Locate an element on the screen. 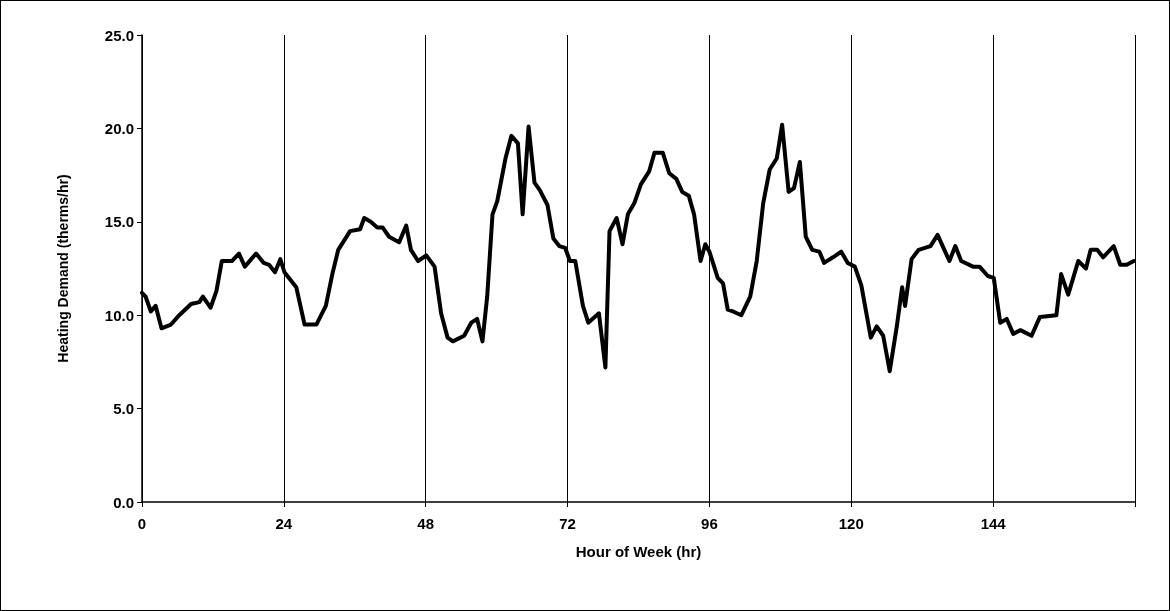 The height and width of the screenshot is (611, 1170). y-tick-label: 15.0 is located at coordinates (119, 222).